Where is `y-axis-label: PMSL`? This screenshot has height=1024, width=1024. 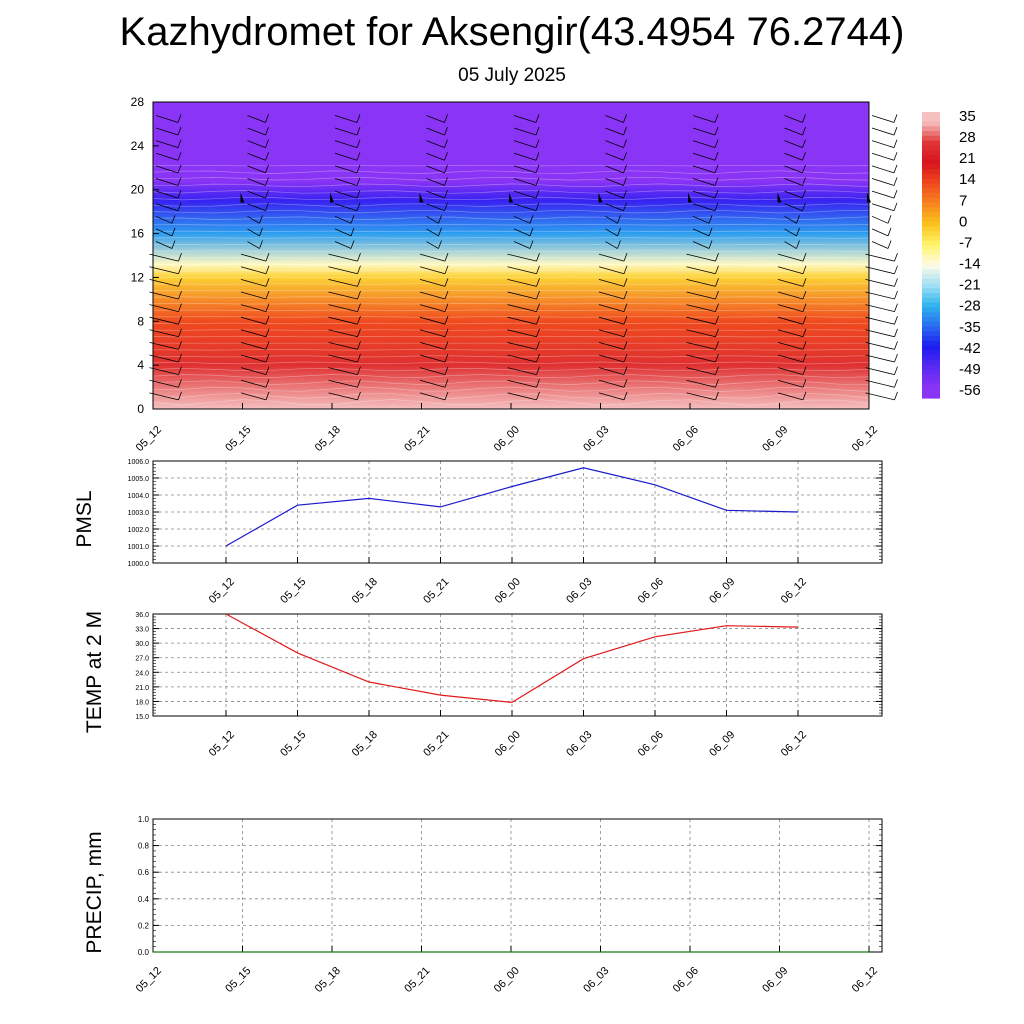 y-axis-label: PMSL is located at coordinates (84, 518).